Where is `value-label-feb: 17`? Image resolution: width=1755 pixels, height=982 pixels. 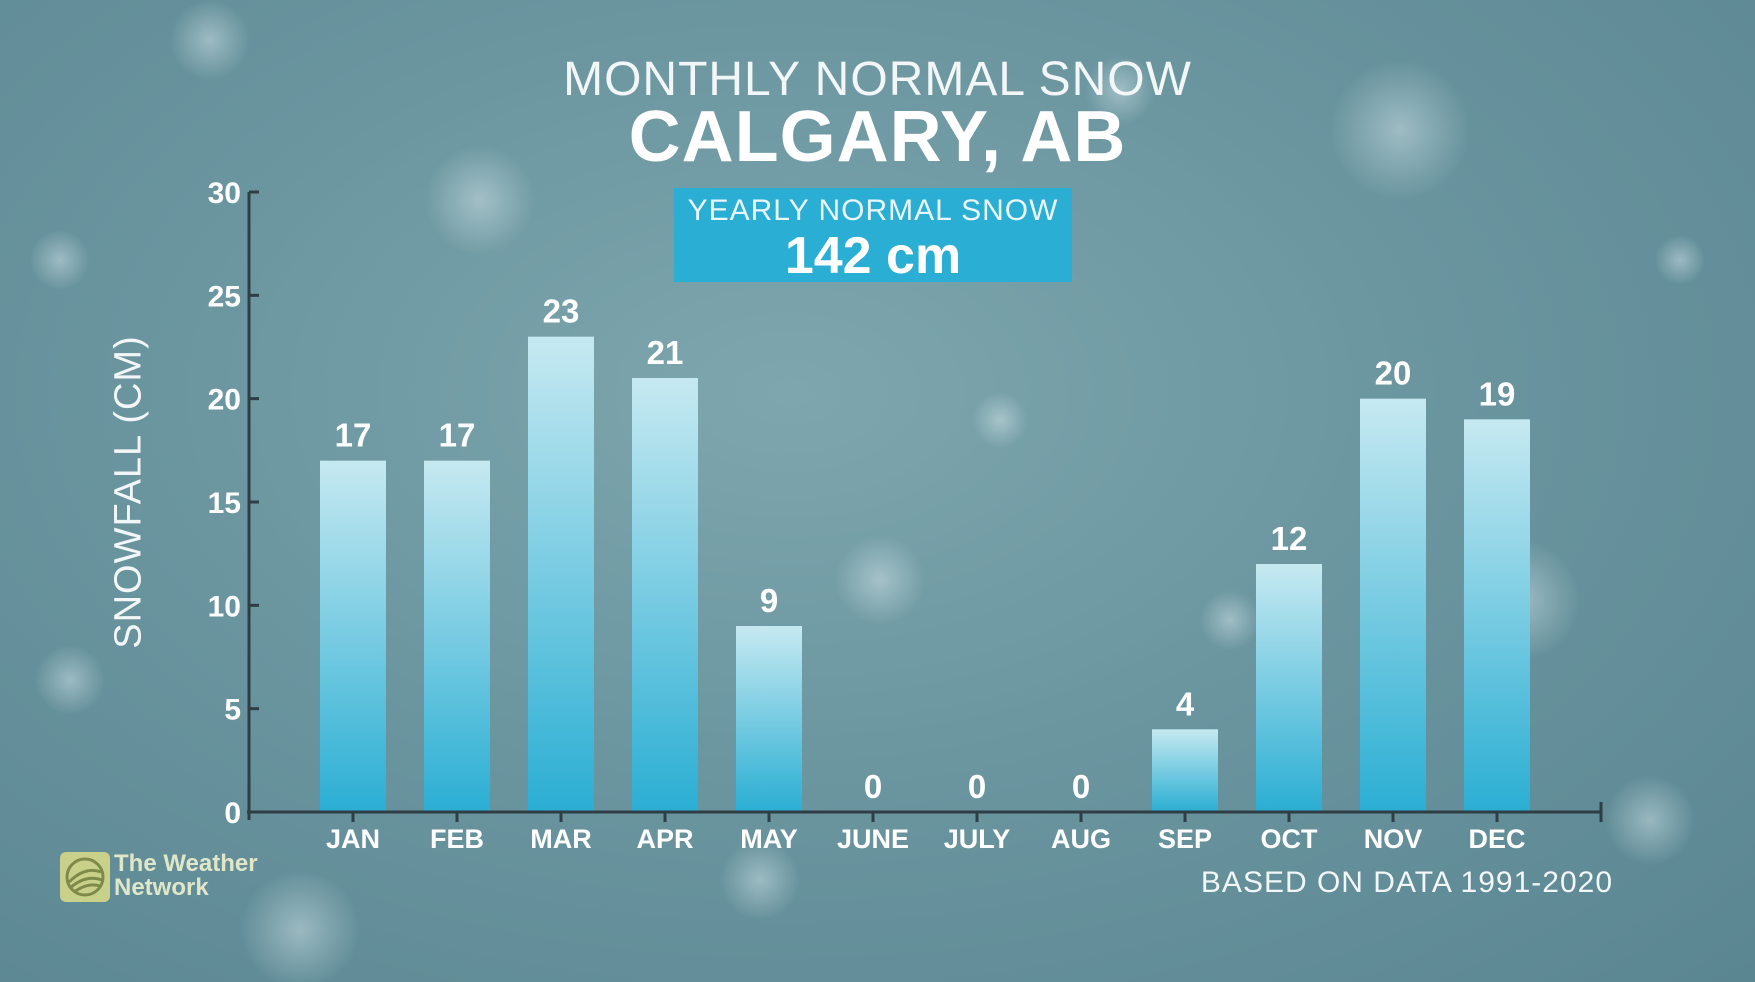
value-label-feb: 17 is located at coordinates (457, 435).